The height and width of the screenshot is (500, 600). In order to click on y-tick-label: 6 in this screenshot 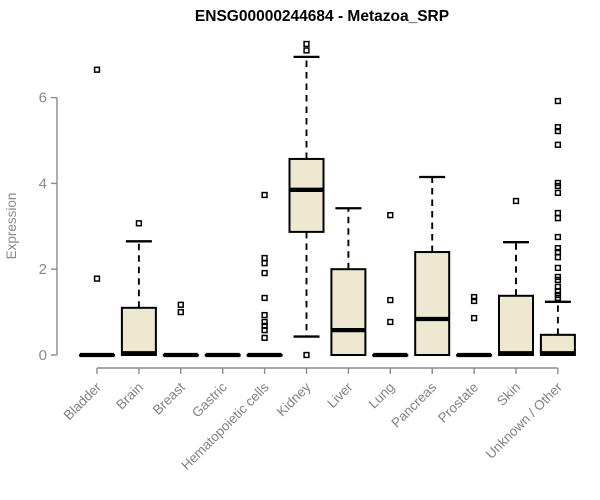, I will do `click(43, 98)`.